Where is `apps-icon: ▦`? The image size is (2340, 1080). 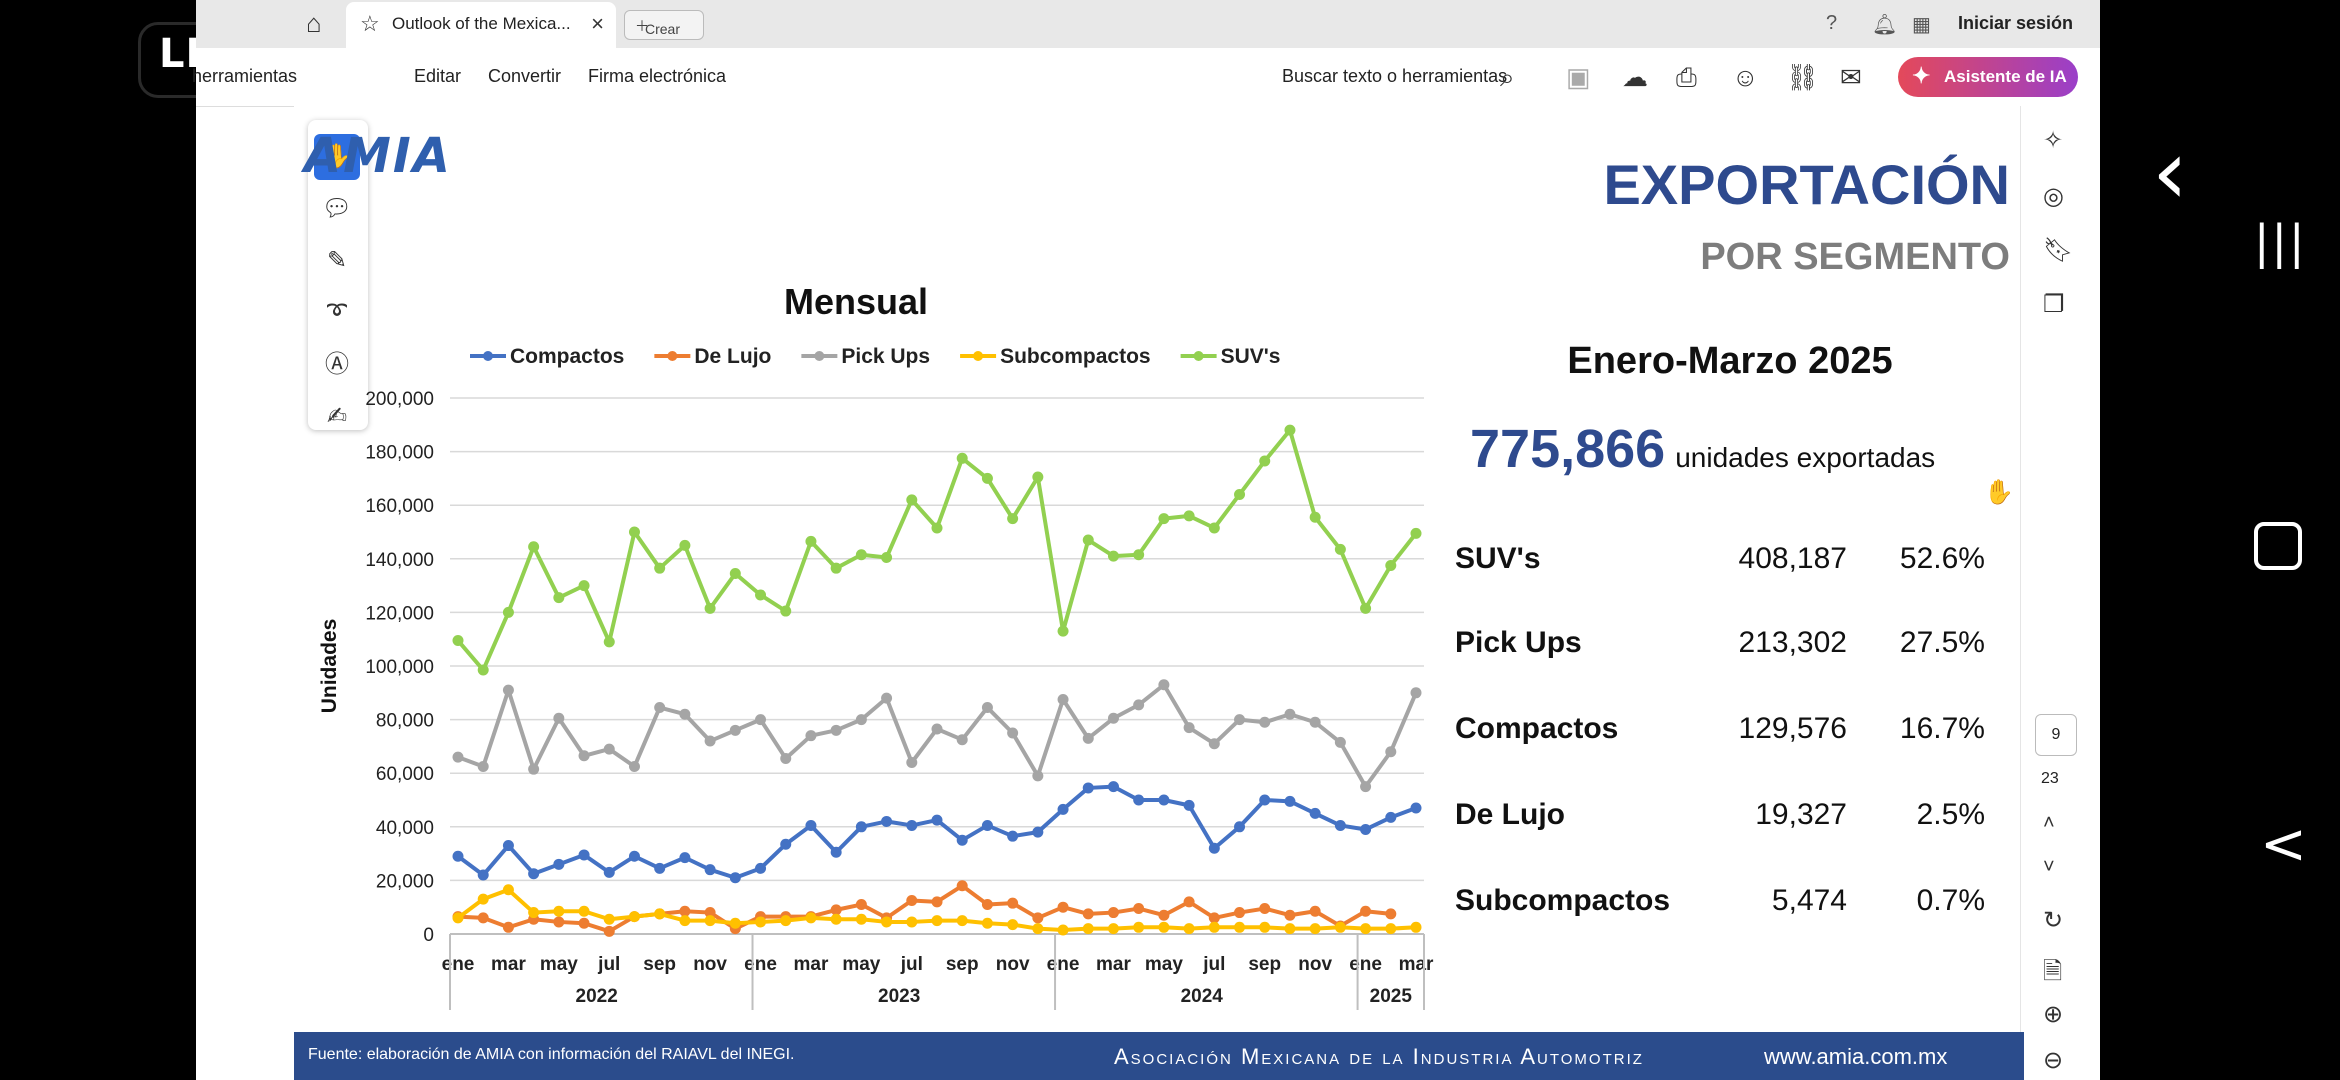
apps-icon: ▦ is located at coordinates (1921, 25).